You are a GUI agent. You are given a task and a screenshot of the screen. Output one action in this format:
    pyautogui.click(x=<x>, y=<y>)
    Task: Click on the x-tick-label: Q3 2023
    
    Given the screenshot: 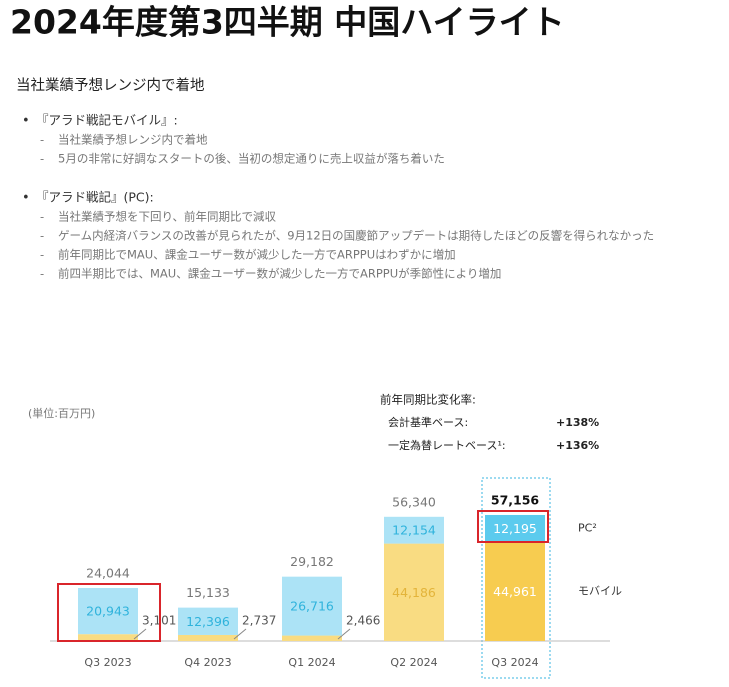 What is the action you would take?
    pyautogui.click(x=107, y=662)
    